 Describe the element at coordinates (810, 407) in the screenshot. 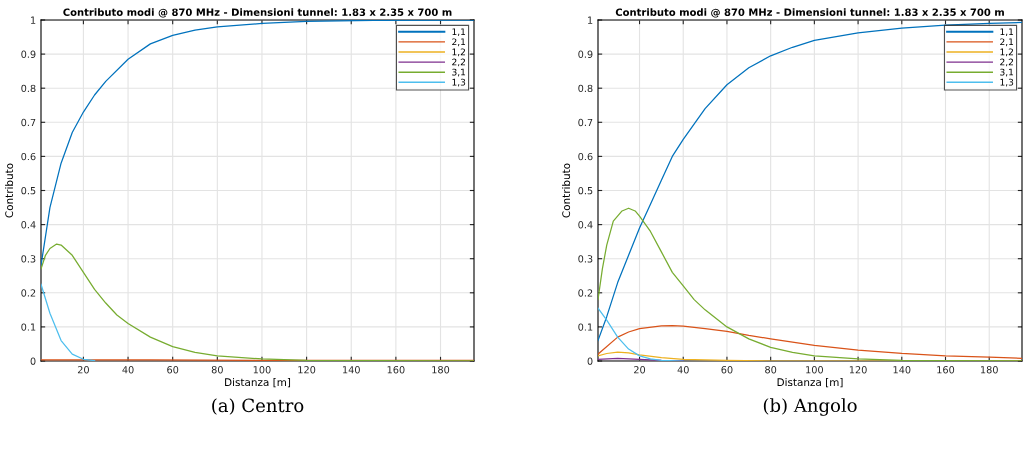

I see `text: (b) Angolo` at that location.